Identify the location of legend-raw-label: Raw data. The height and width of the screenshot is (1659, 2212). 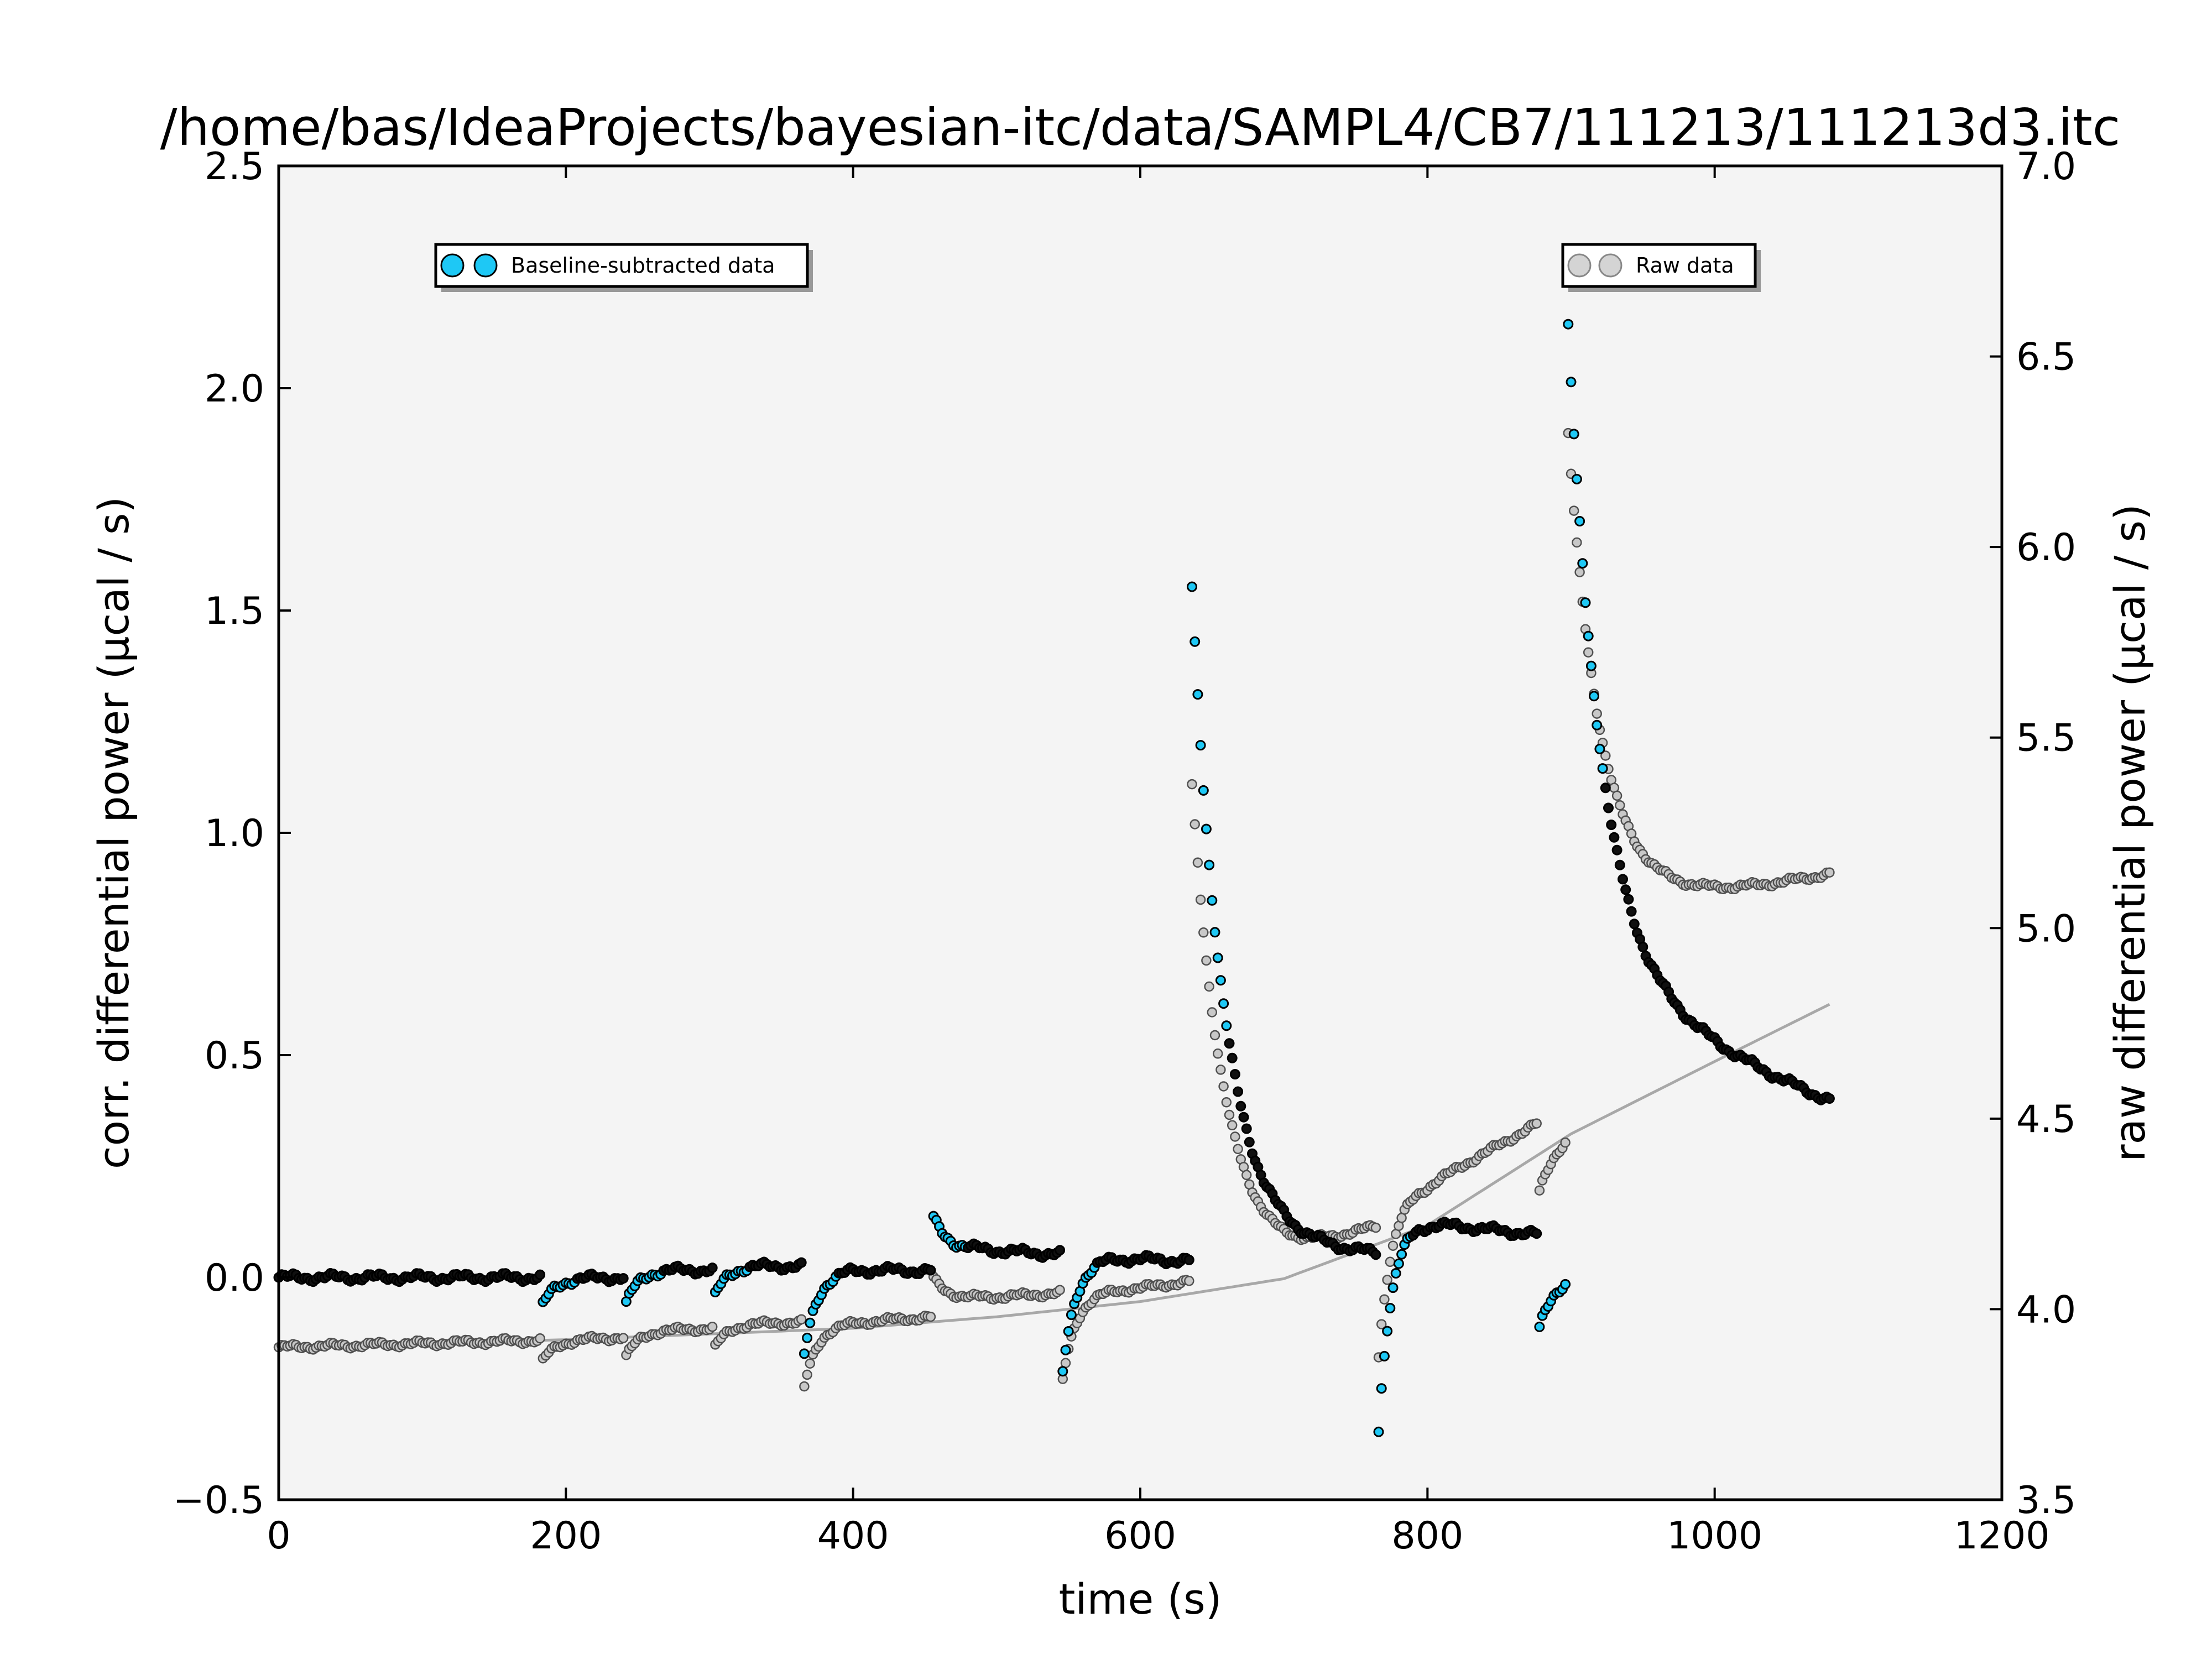
(1685, 266).